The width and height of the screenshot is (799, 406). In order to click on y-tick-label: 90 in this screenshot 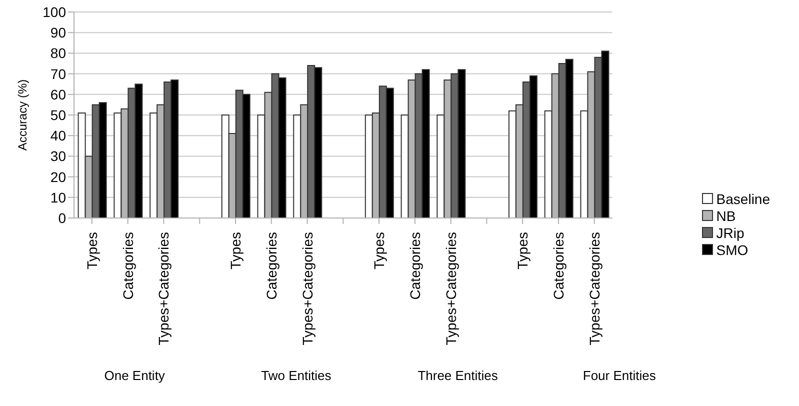, I will do `click(58, 32)`.